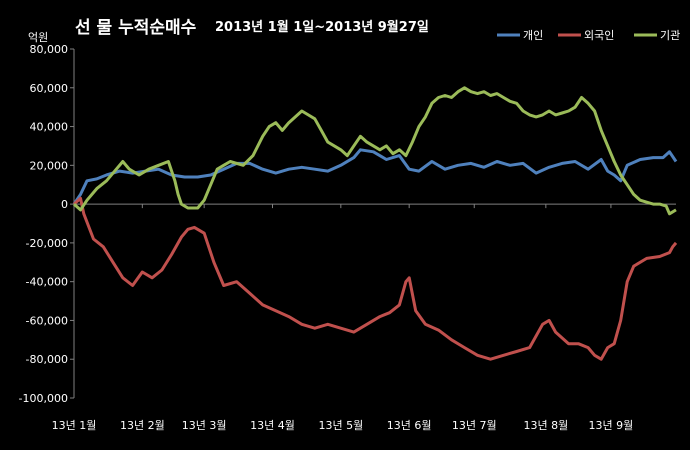  What do you see at coordinates (375, 176) in the screenshot?
I see `series-line-individual` at bounding box center [375, 176].